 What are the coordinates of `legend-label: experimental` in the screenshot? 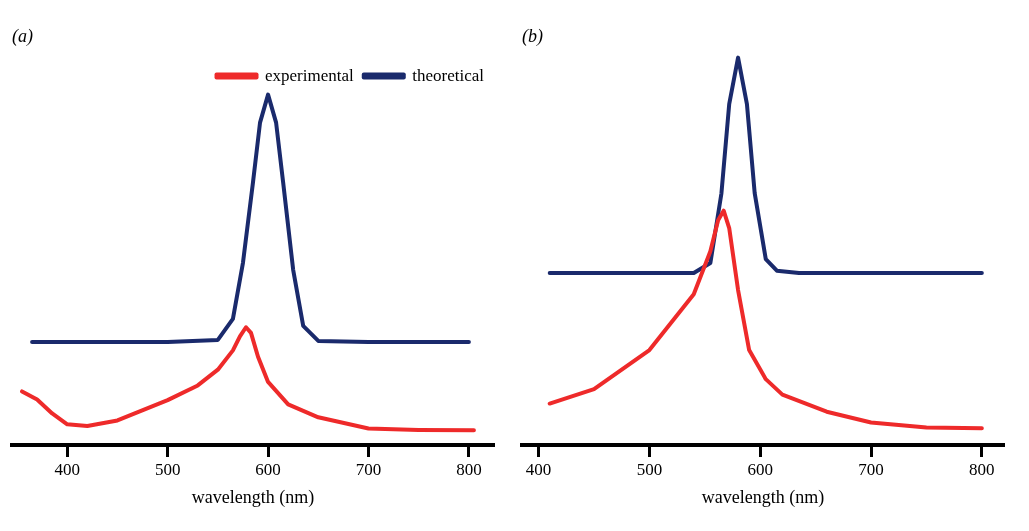 It's located at (310, 75).